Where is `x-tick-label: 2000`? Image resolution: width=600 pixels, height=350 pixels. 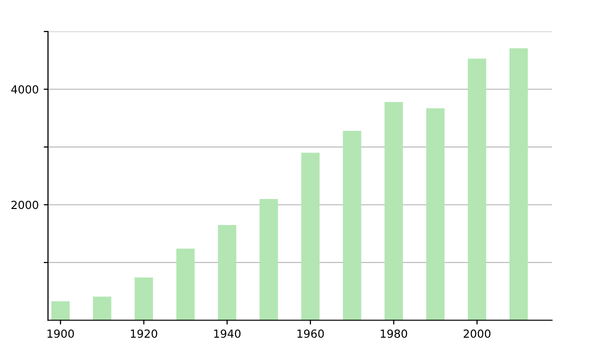 x-tick-label: 2000 is located at coordinates (477, 333).